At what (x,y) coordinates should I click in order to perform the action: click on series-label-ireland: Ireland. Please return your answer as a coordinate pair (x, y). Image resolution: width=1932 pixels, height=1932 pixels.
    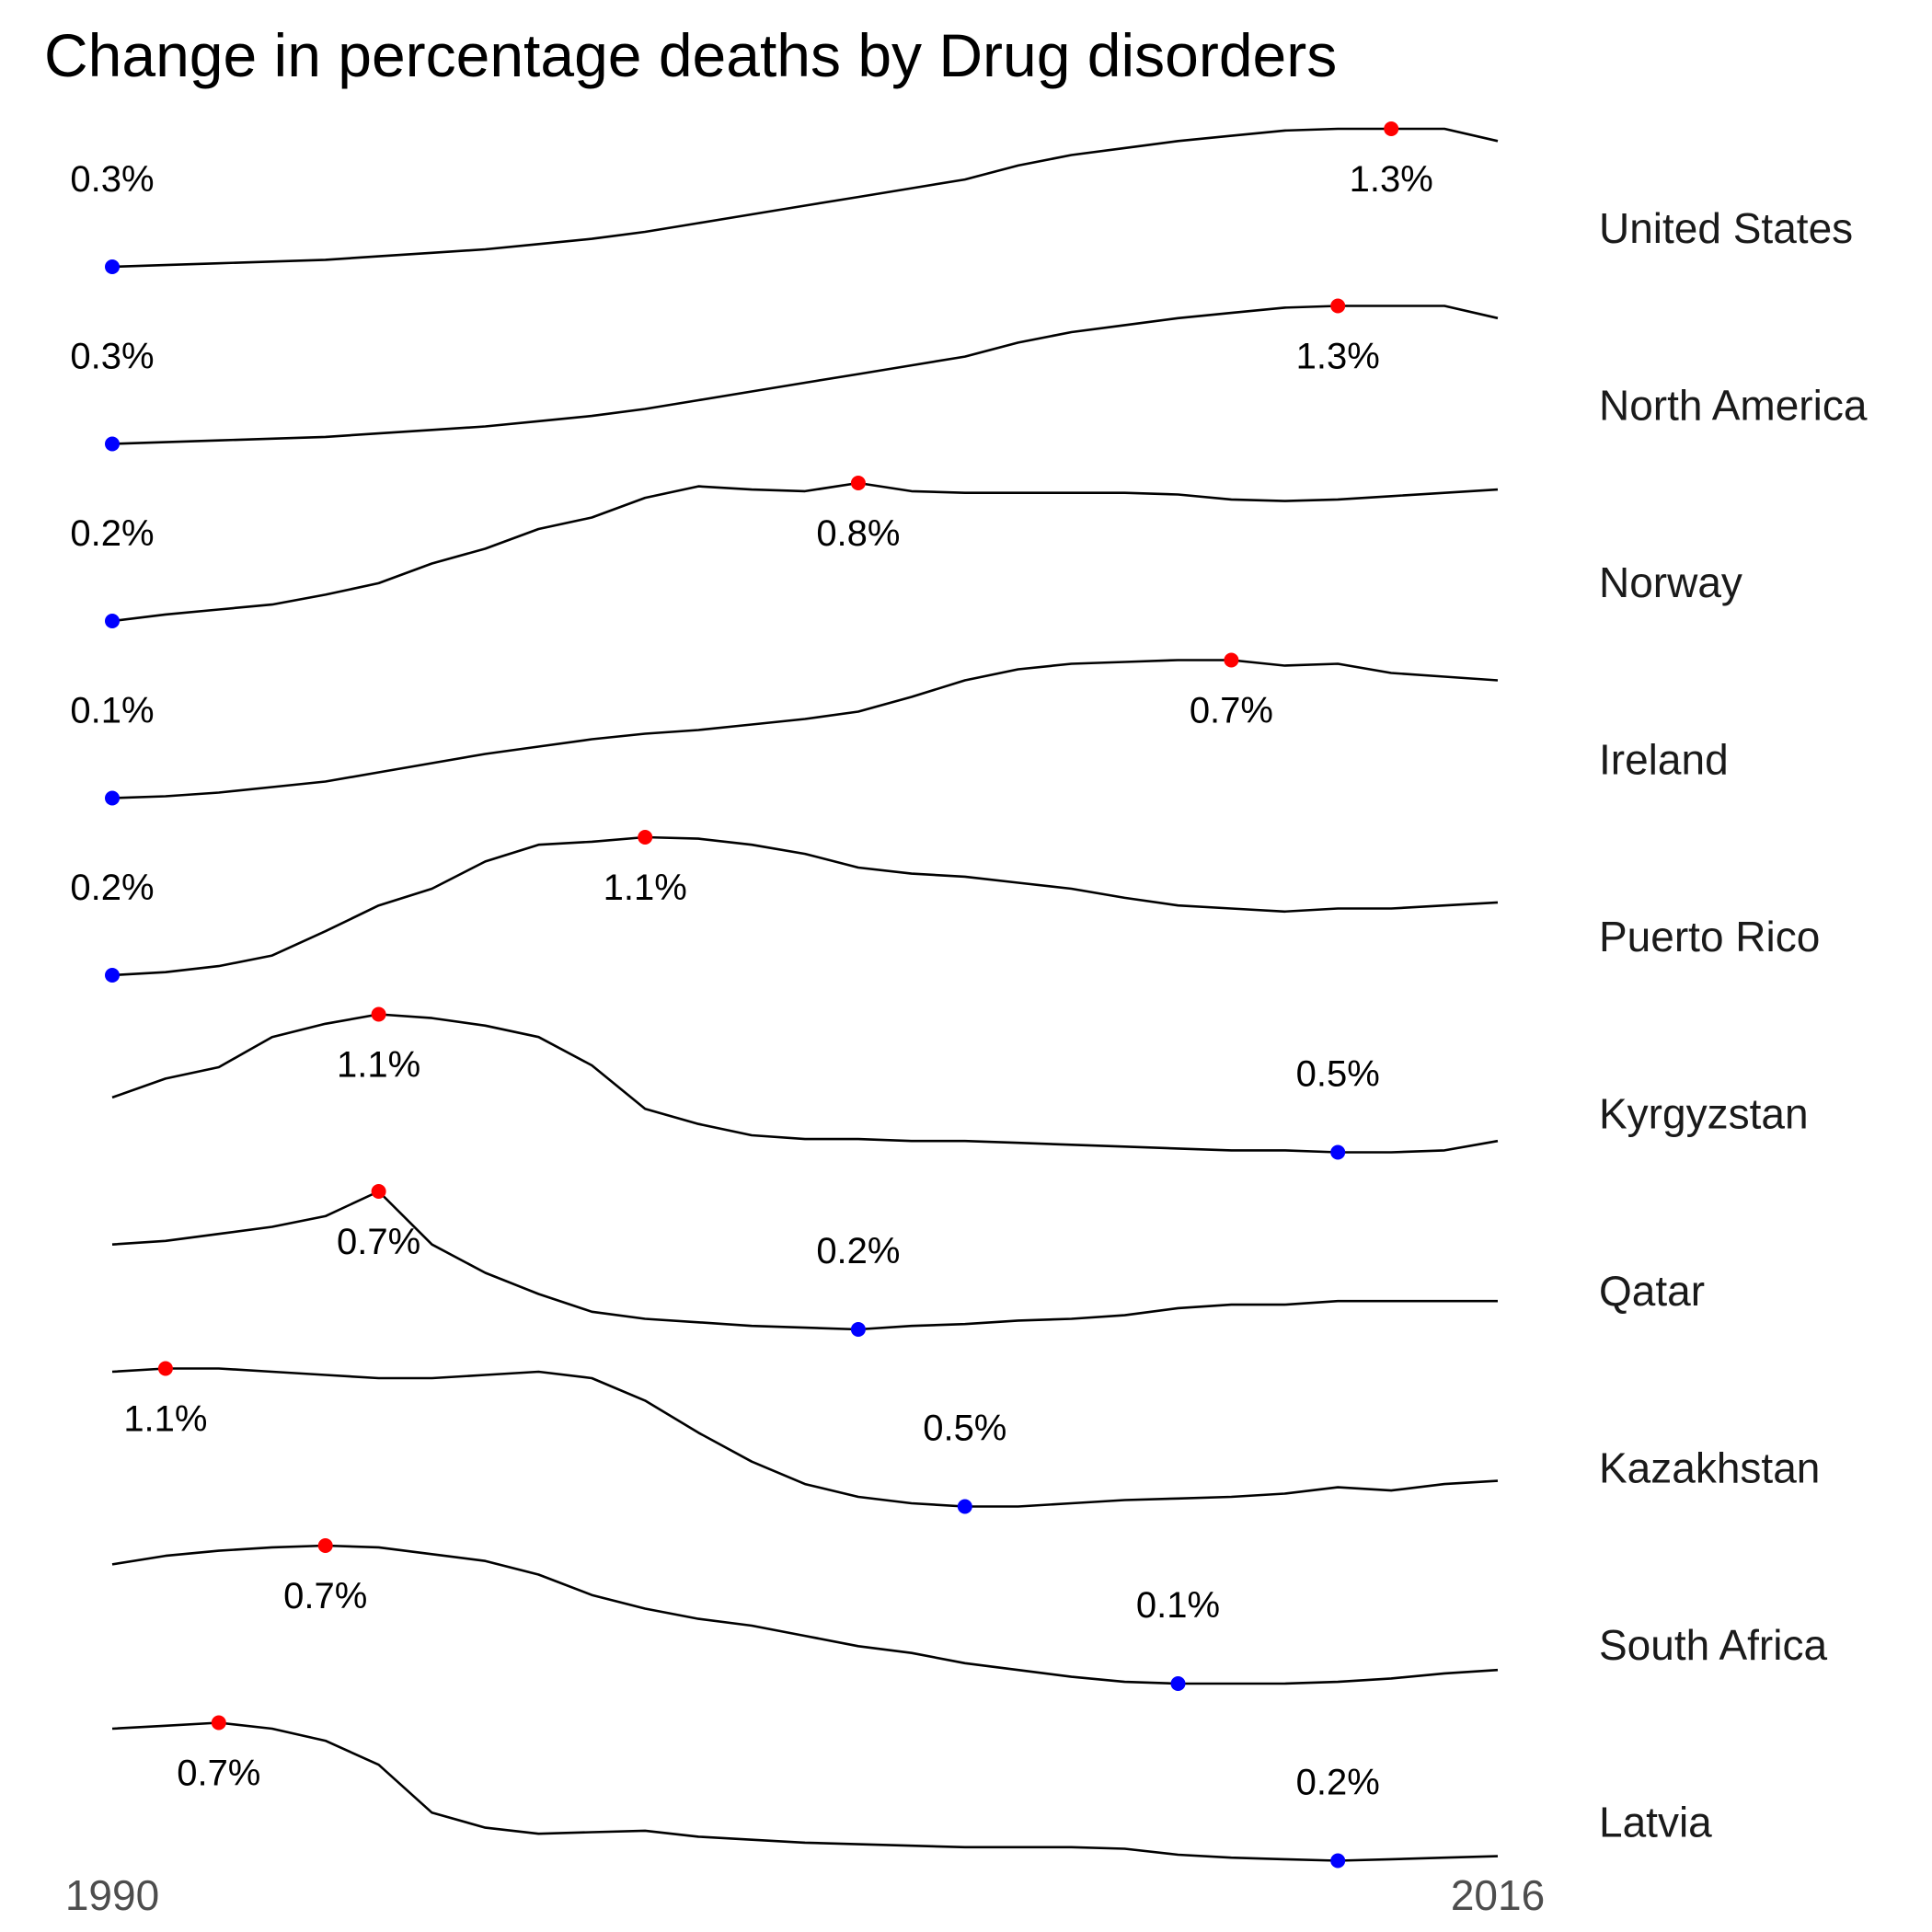
    Looking at the image, I should click on (1664, 760).